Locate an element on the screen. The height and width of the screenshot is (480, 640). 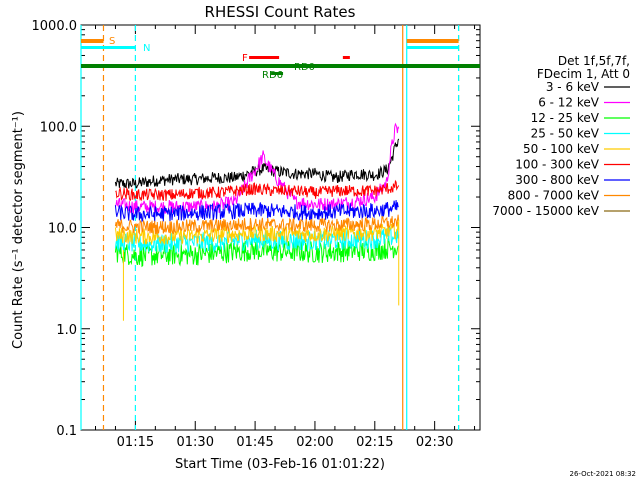
series-line-800-7000keV is located at coordinates (256, 224).